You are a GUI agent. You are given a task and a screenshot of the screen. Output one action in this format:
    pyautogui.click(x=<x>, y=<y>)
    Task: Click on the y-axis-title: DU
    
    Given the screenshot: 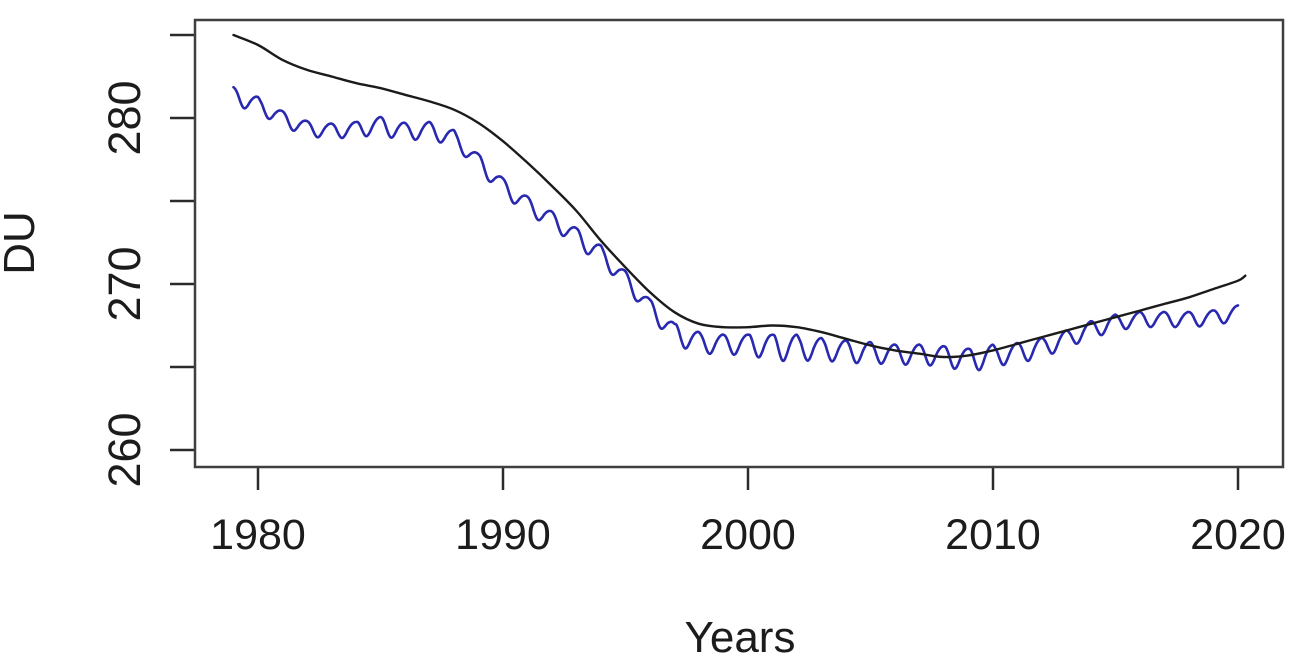 What is the action you would take?
    pyautogui.click(x=22, y=243)
    